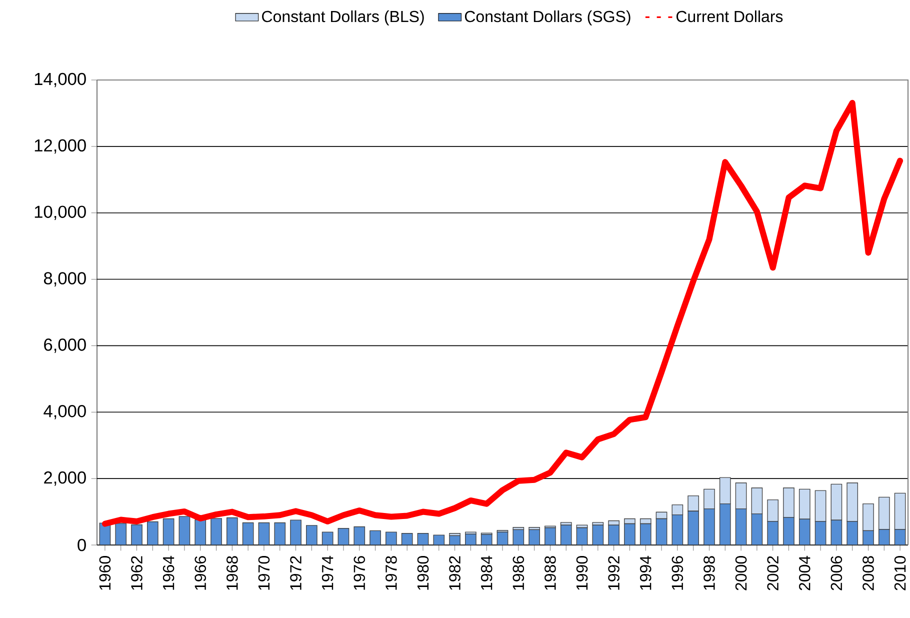 This screenshot has width=910, height=618. I want to click on x-tick-label: 1974, so click(328, 573).